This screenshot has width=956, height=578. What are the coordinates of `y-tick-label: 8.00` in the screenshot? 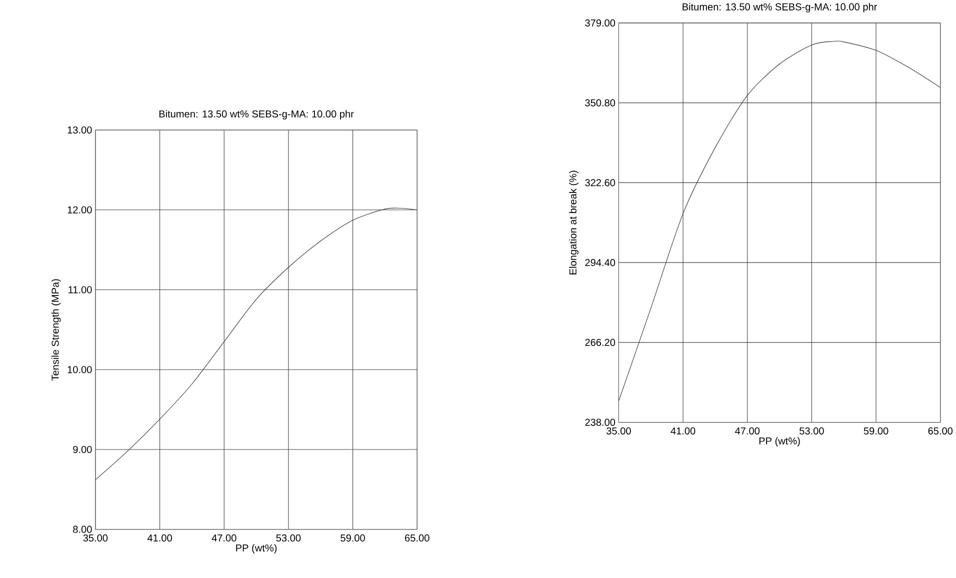 It's located at (82, 529).